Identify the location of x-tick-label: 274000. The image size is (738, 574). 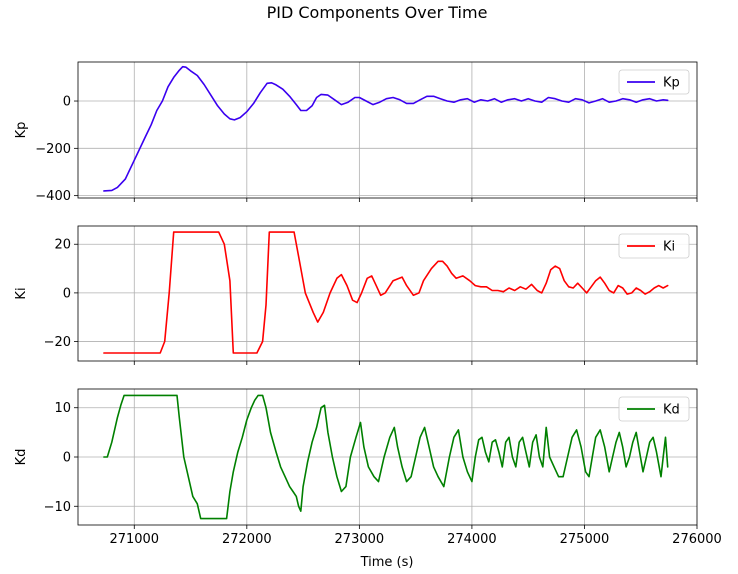
(472, 539).